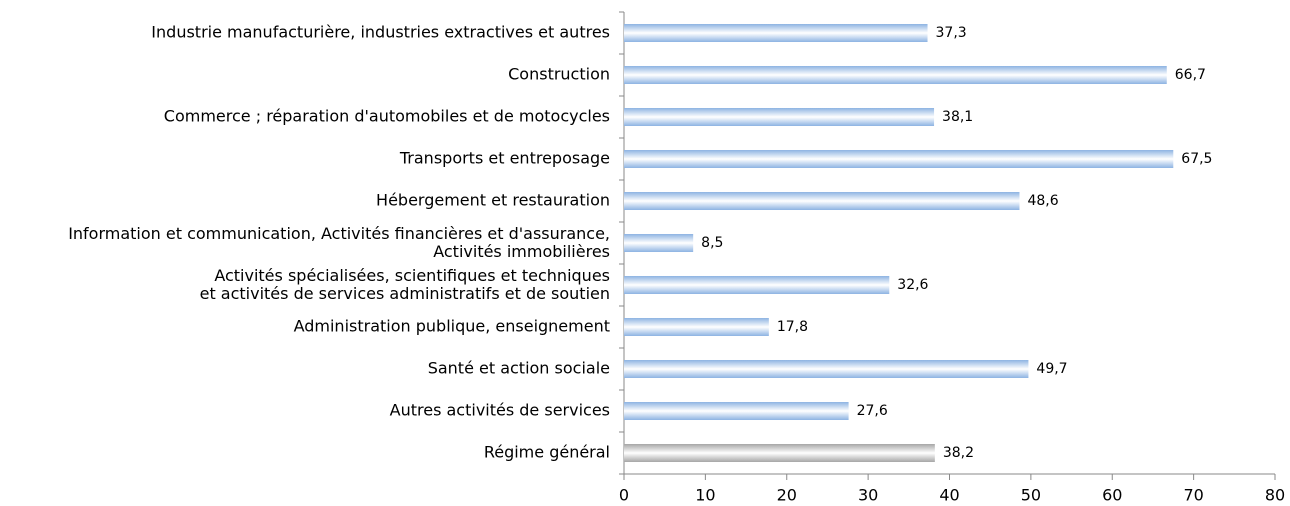 Image resolution: width=1290 pixels, height=506 pixels. What do you see at coordinates (500, 410) in the screenshot?
I see `y-tick-label: Autres activités de services` at bounding box center [500, 410].